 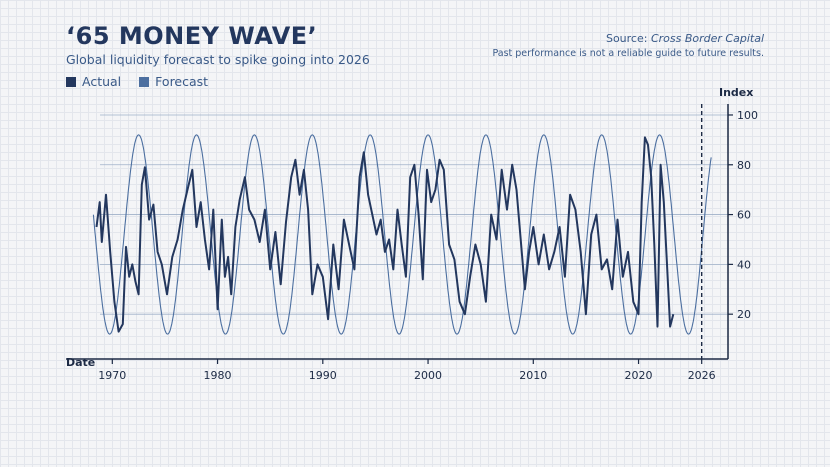 What do you see at coordinates (744, 165) in the screenshot?
I see `y-tick-label-80: 80` at bounding box center [744, 165].